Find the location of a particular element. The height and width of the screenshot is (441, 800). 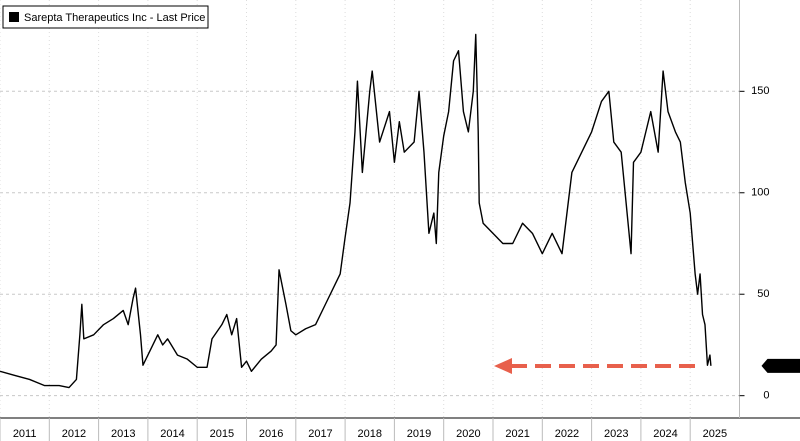

y-tick-label: 150 is located at coordinates (760, 91).